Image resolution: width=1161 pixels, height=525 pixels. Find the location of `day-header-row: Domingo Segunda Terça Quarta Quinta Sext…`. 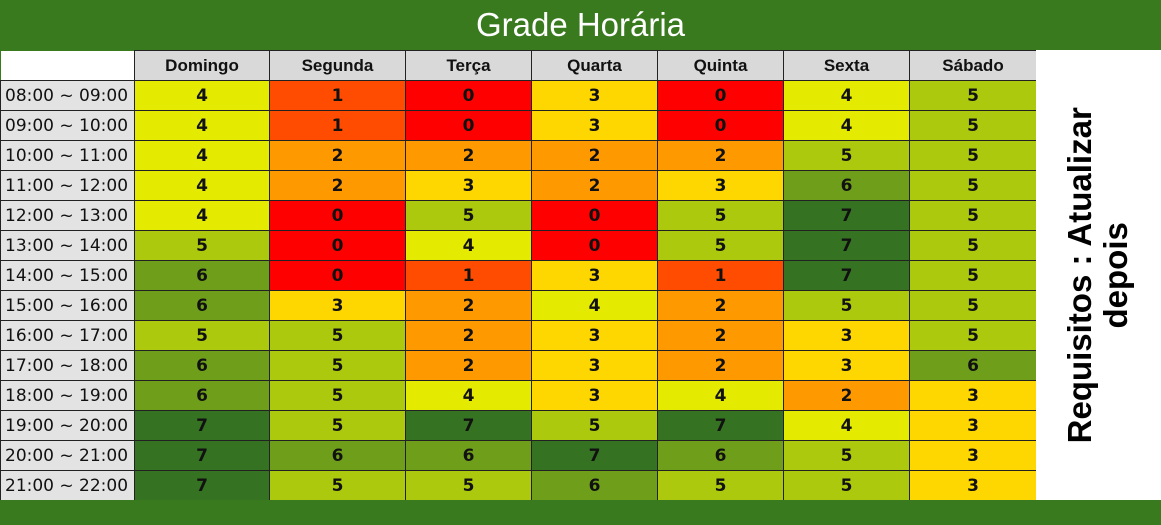

day-header-row: Domingo Segunda Terça Quarta Quinta Sext… is located at coordinates (518, 65).